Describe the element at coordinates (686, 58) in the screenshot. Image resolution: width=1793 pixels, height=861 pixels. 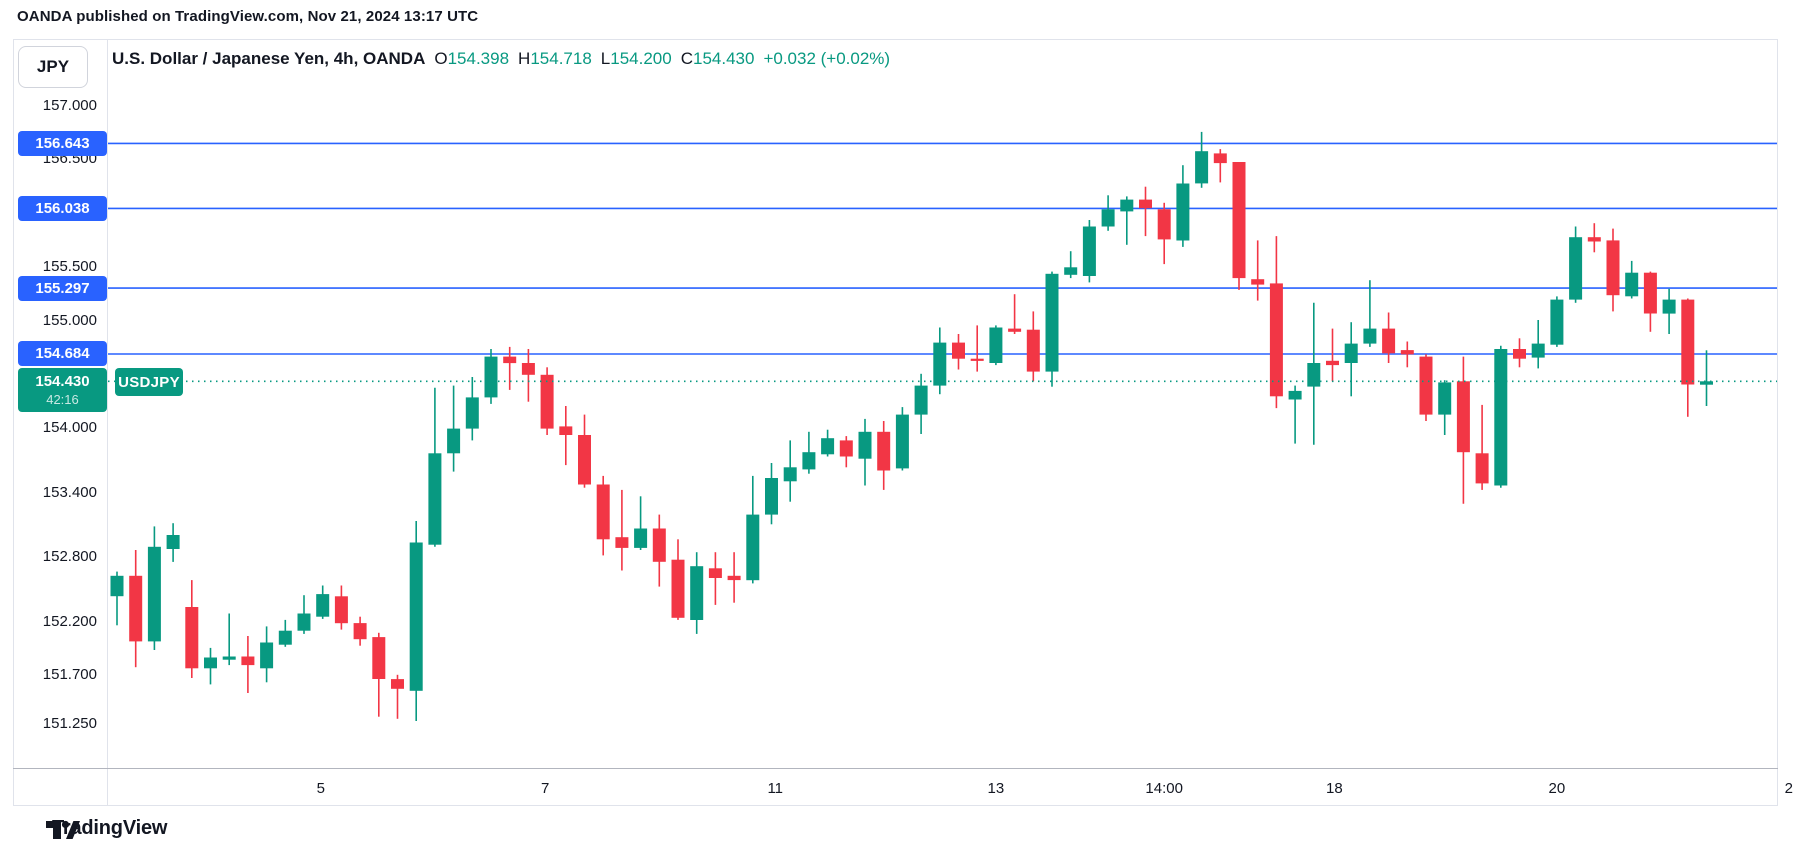
I see `close-label: C` at that location.